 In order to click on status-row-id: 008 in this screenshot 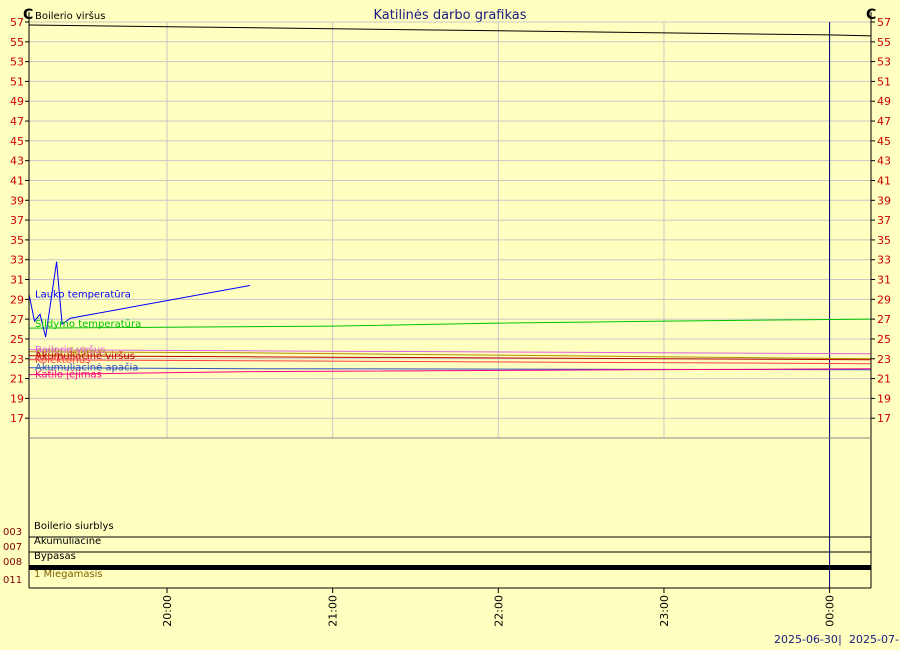, I will do `click(12, 562)`.